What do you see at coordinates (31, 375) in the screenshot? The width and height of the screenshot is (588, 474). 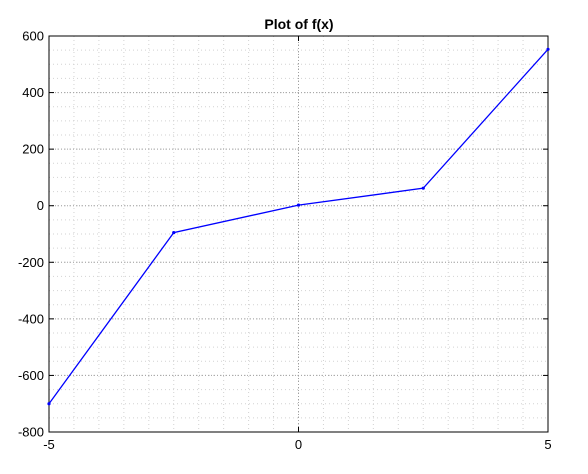 I see `y-tick-label: -600` at bounding box center [31, 375].